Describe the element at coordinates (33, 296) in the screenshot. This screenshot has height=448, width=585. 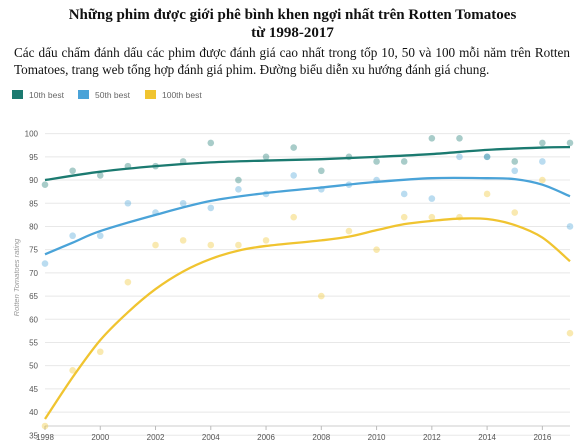
I see `y-tick-label: 65` at that location.